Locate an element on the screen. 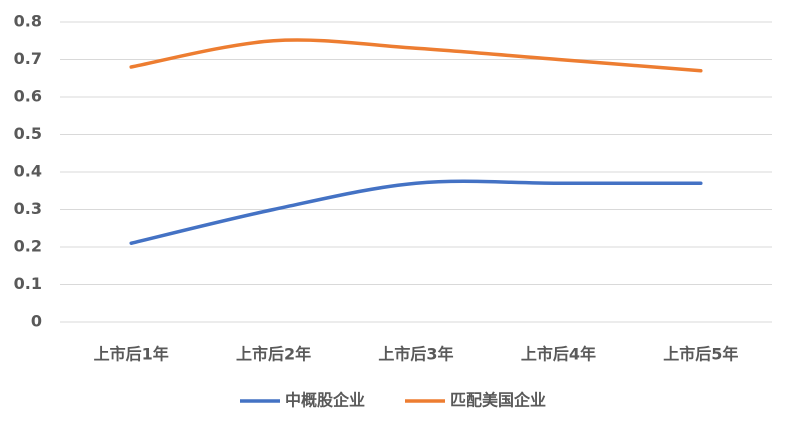  y-tick-label: 0 is located at coordinates (36, 321).